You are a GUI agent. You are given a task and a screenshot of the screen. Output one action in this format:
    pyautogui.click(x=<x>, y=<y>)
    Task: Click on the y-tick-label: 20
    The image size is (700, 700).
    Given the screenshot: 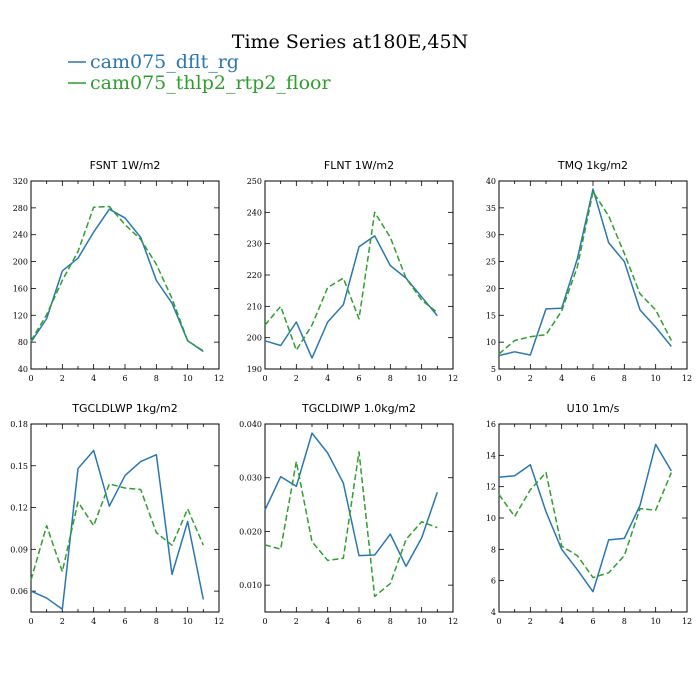 What is the action you would take?
    pyautogui.click(x=491, y=288)
    